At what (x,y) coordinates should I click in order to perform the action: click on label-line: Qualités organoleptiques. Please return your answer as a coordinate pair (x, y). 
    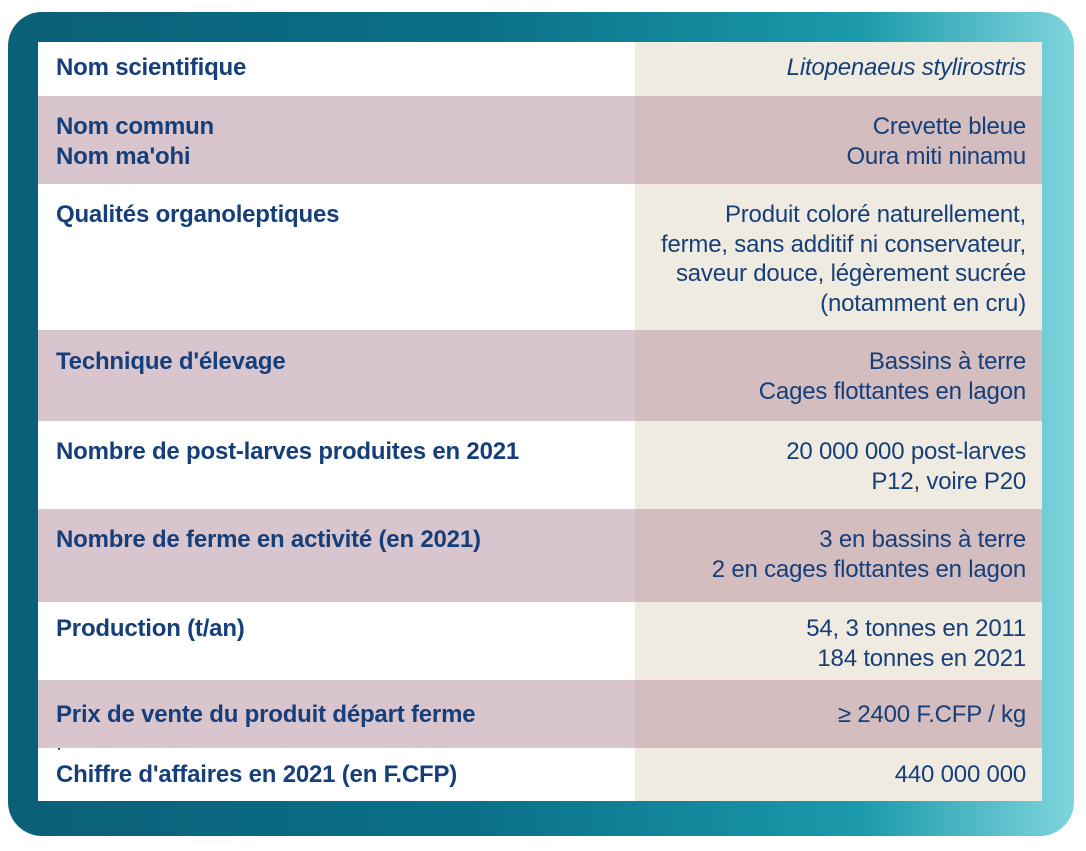
    Looking at the image, I should click on (198, 214).